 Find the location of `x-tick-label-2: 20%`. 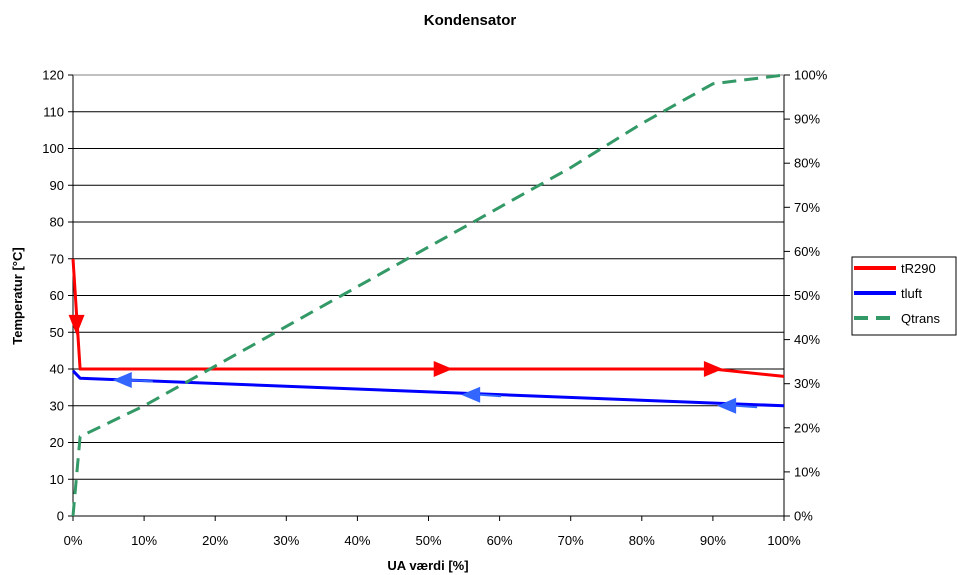

x-tick-label-2: 20% is located at coordinates (215, 540).